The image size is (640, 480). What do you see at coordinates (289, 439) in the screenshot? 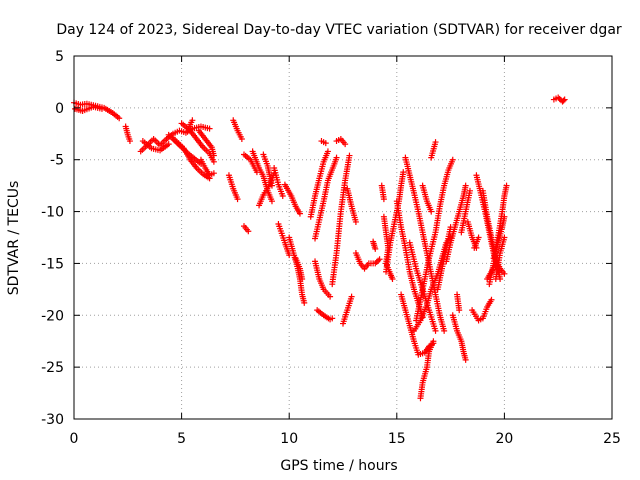
I see `x-tick-label: 10` at bounding box center [289, 439].